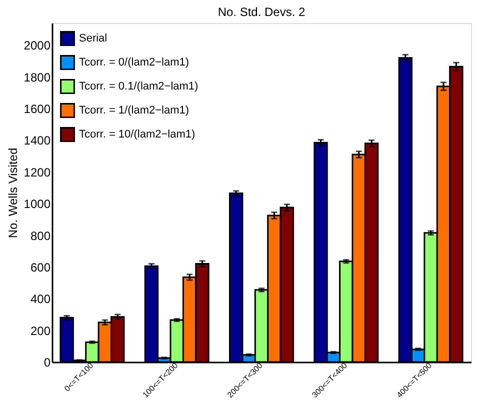 Image resolution: width=477 pixels, height=406 pixels. I want to click on legend-label: Tcorr. = 1/(lam2−lam1), so click(134, 110).